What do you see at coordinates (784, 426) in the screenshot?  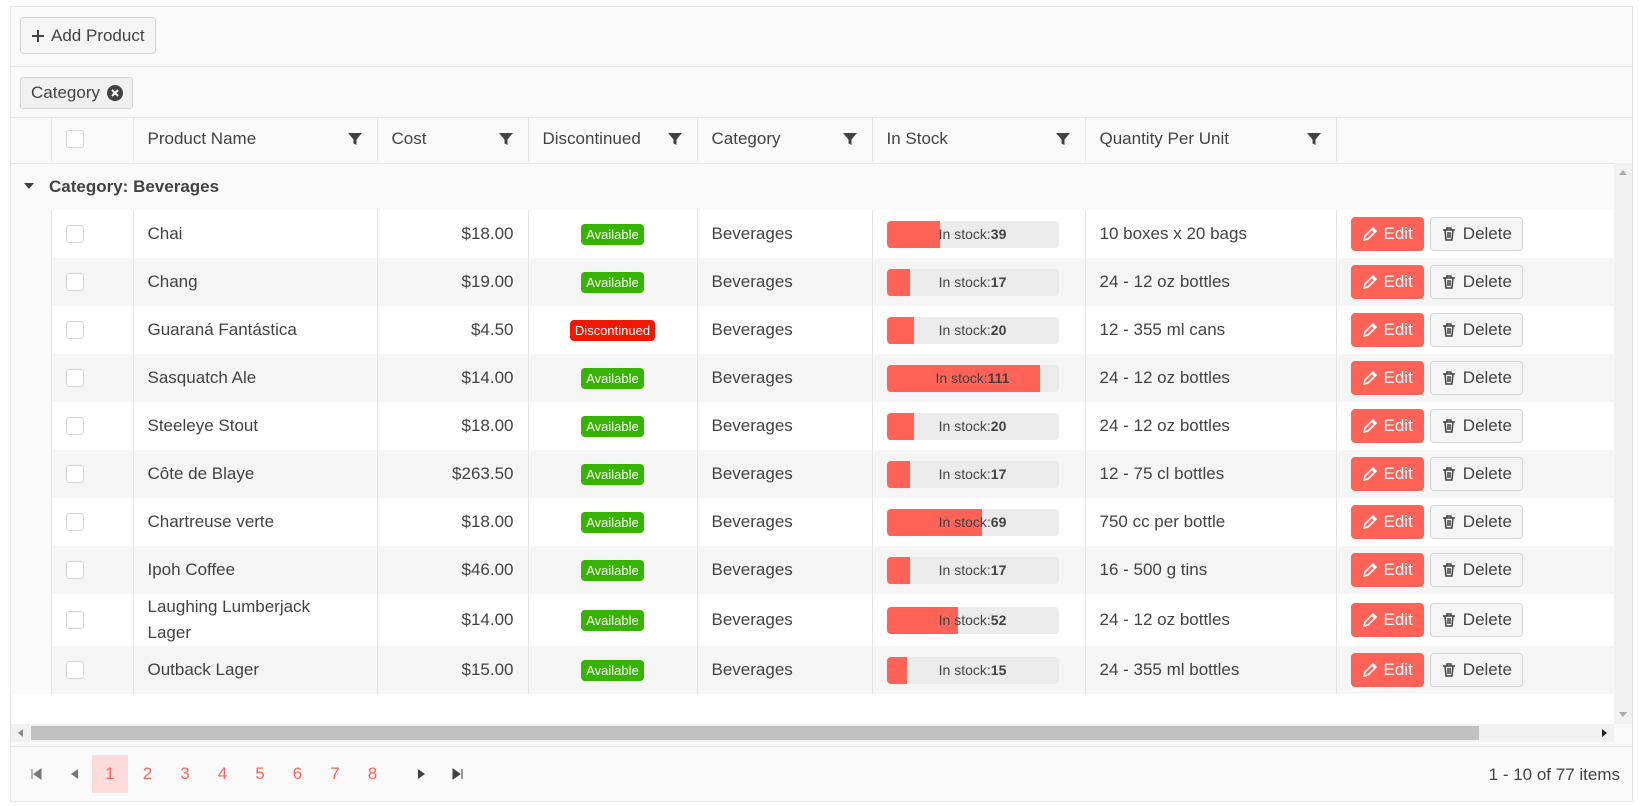 I see `category: Beverages` at bounding box center [784, 426].